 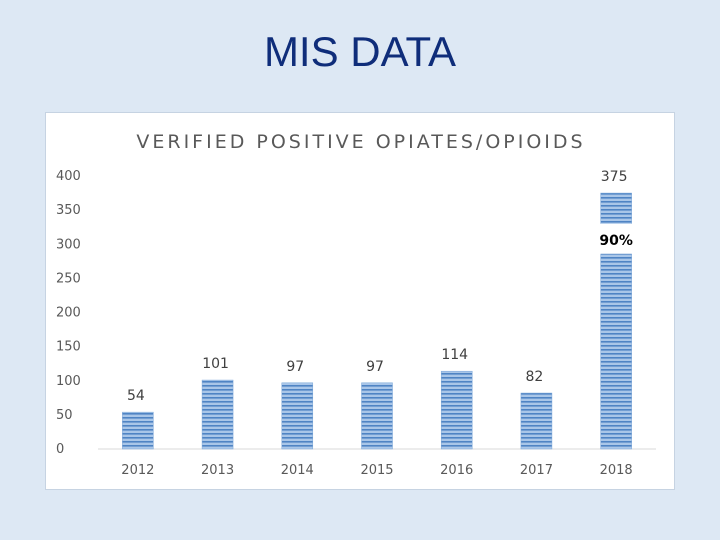 What do you see at coordinates (535, 377) in the screenshot?
I see `value-label: 82` at bounding box center [535, 377].